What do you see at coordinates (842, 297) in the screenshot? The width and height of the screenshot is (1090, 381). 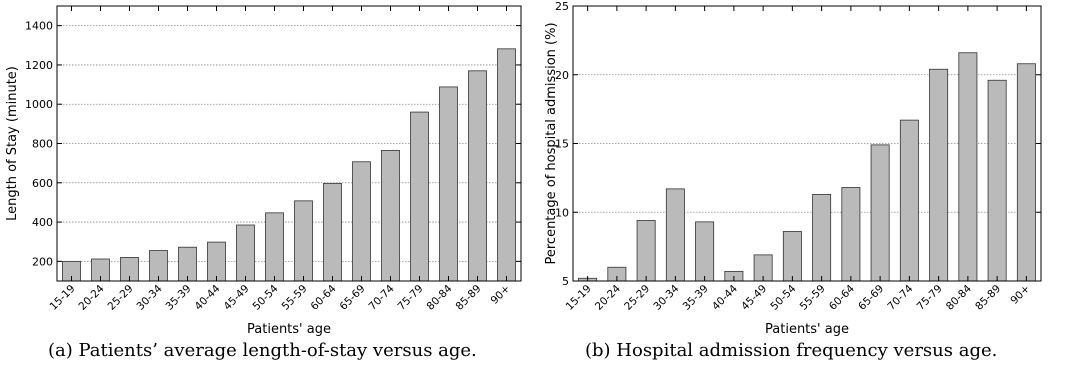 I see `adm-xtick-label: 60-64` at bounding box center [842, 297].